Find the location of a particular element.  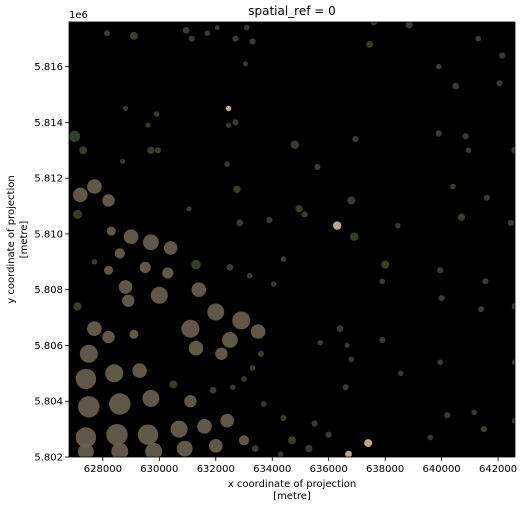

y-offset-text: 1e6 is located at coordinates (78, 15).